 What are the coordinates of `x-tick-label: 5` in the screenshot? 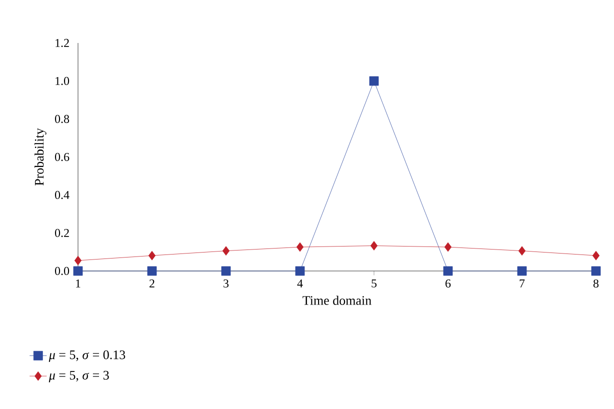 It's located at (374, 283).